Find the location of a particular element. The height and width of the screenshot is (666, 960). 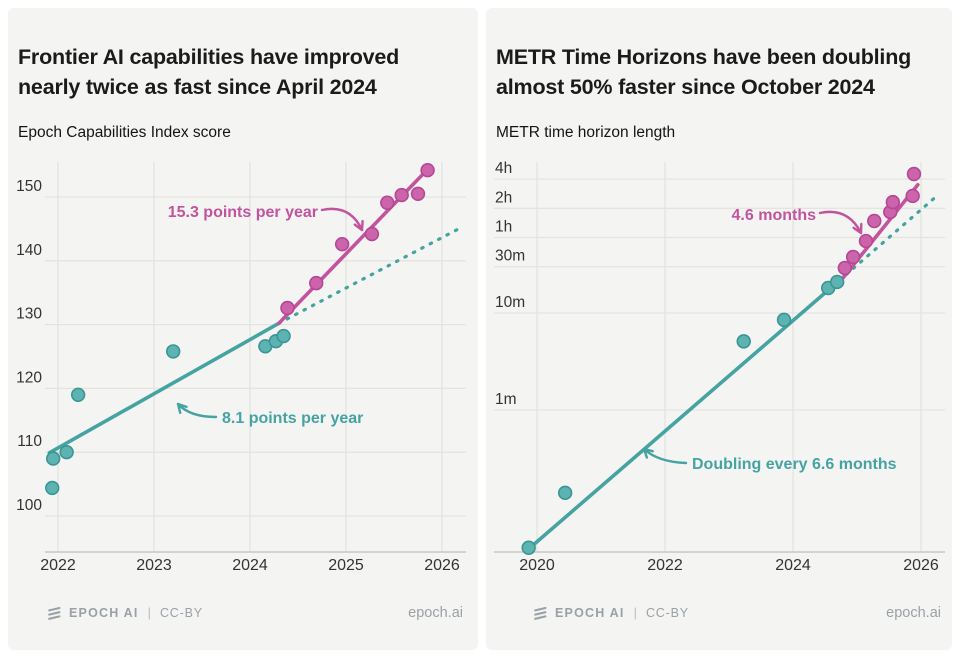

y-tick-label: 150 is located at coordinates (29, 186).